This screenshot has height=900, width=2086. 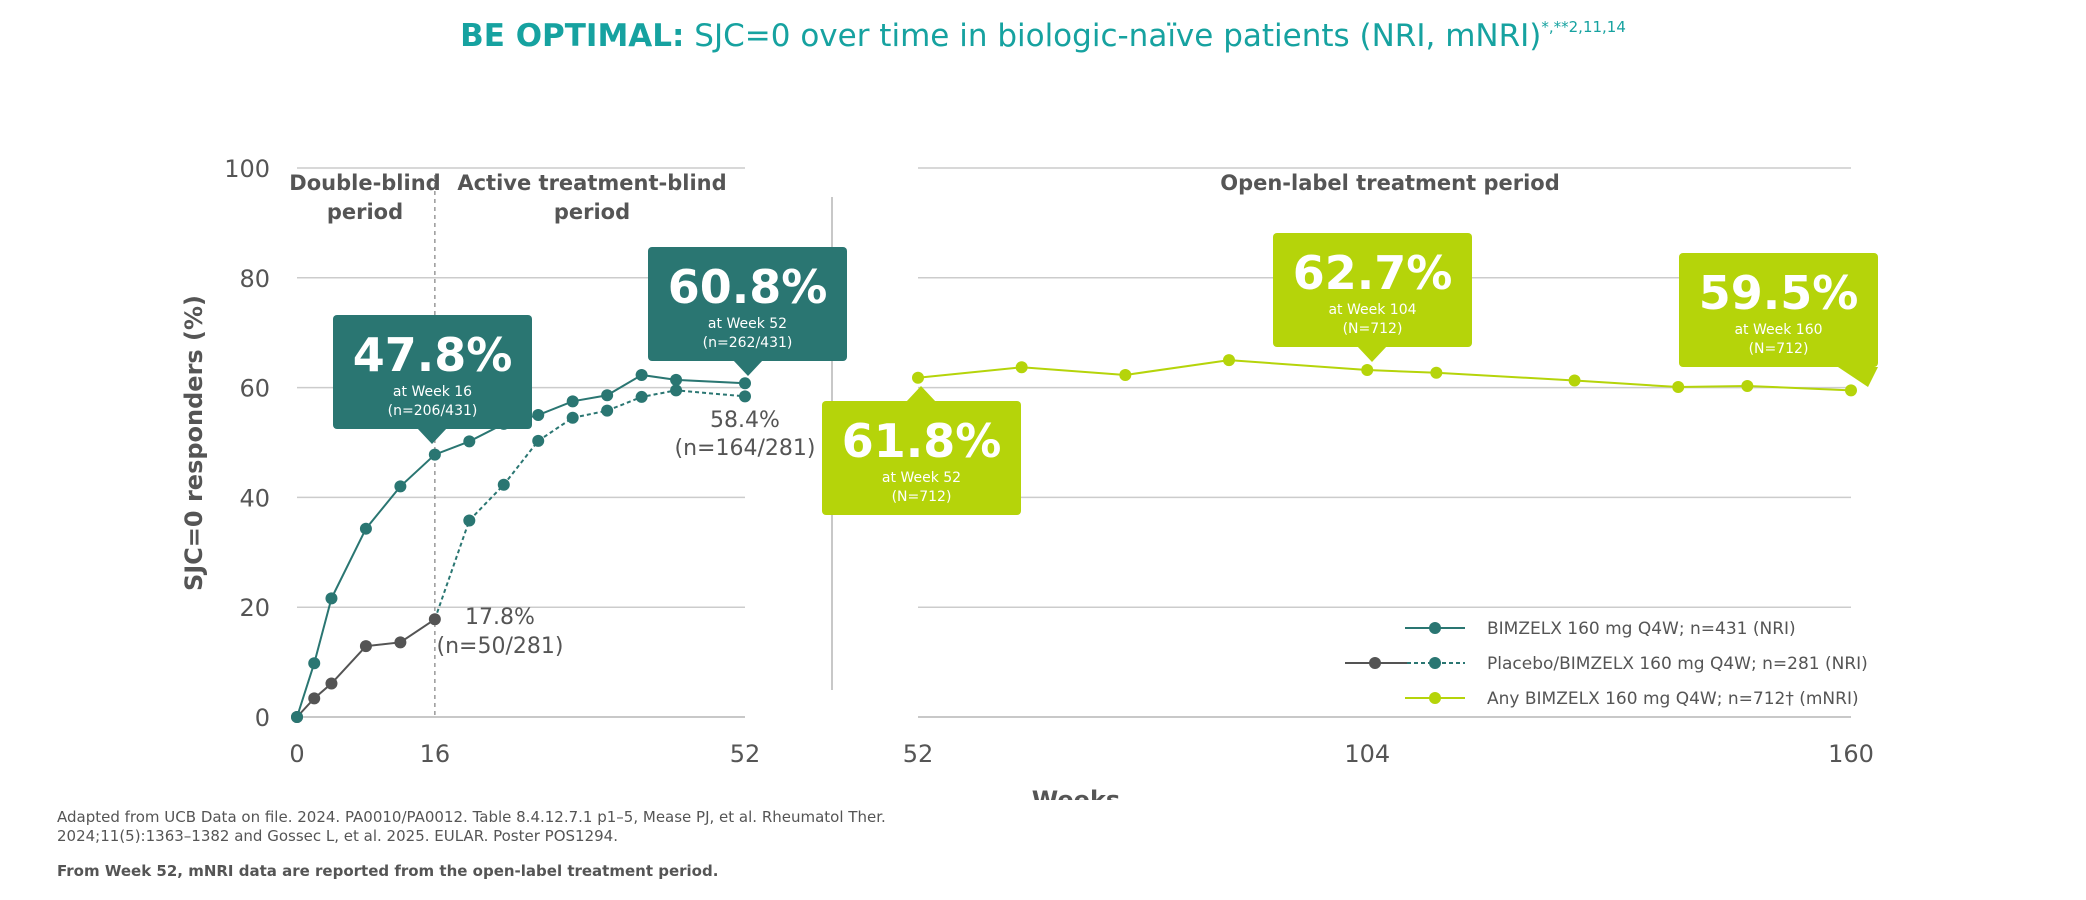 I want to click on y-tick-label: 60, so click(x=254, y=389).